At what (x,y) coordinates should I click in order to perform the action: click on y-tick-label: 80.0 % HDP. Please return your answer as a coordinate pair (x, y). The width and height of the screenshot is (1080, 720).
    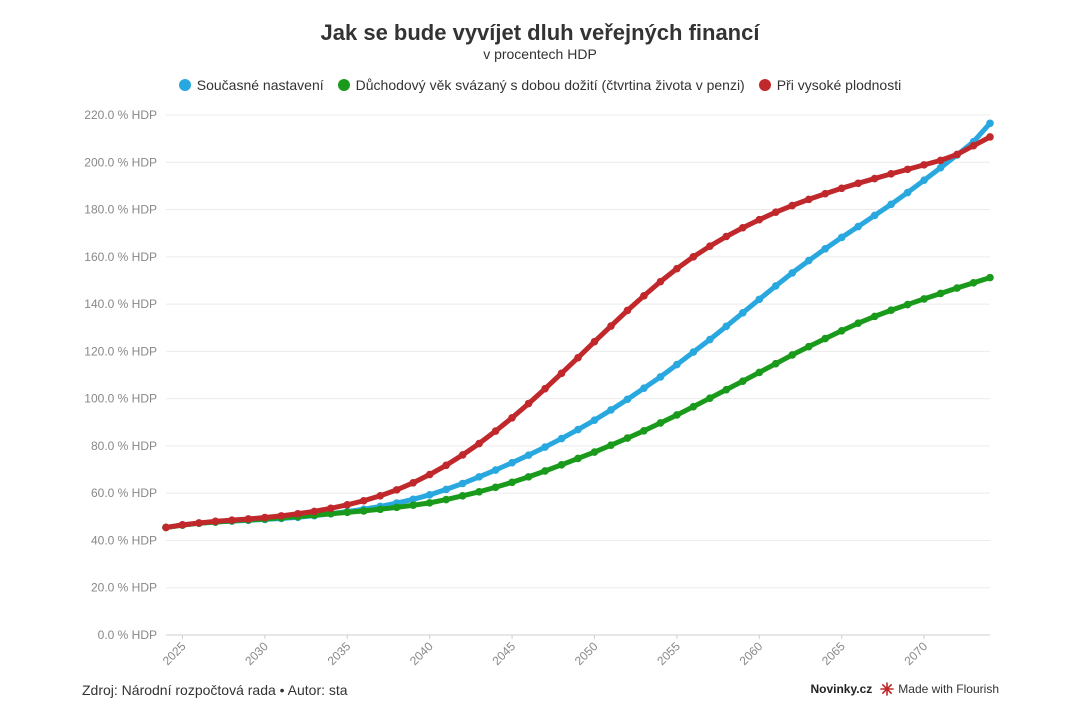
    Looking at the image, I should click on (124, 446).